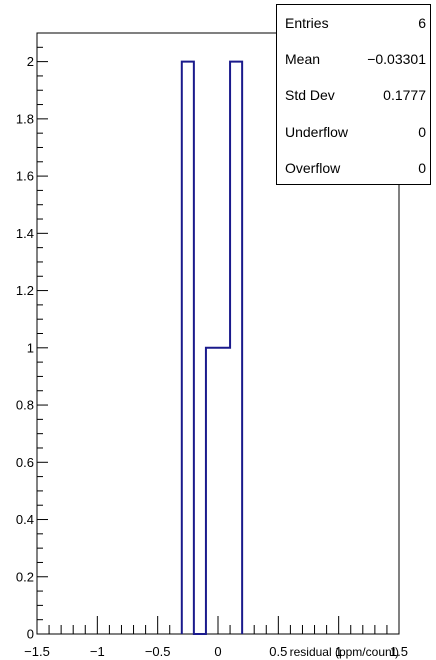  What do you see at coordinates (338, 651) in the screenshot?
I see `x-tick-label: 1` at bounding box center [338, 651].